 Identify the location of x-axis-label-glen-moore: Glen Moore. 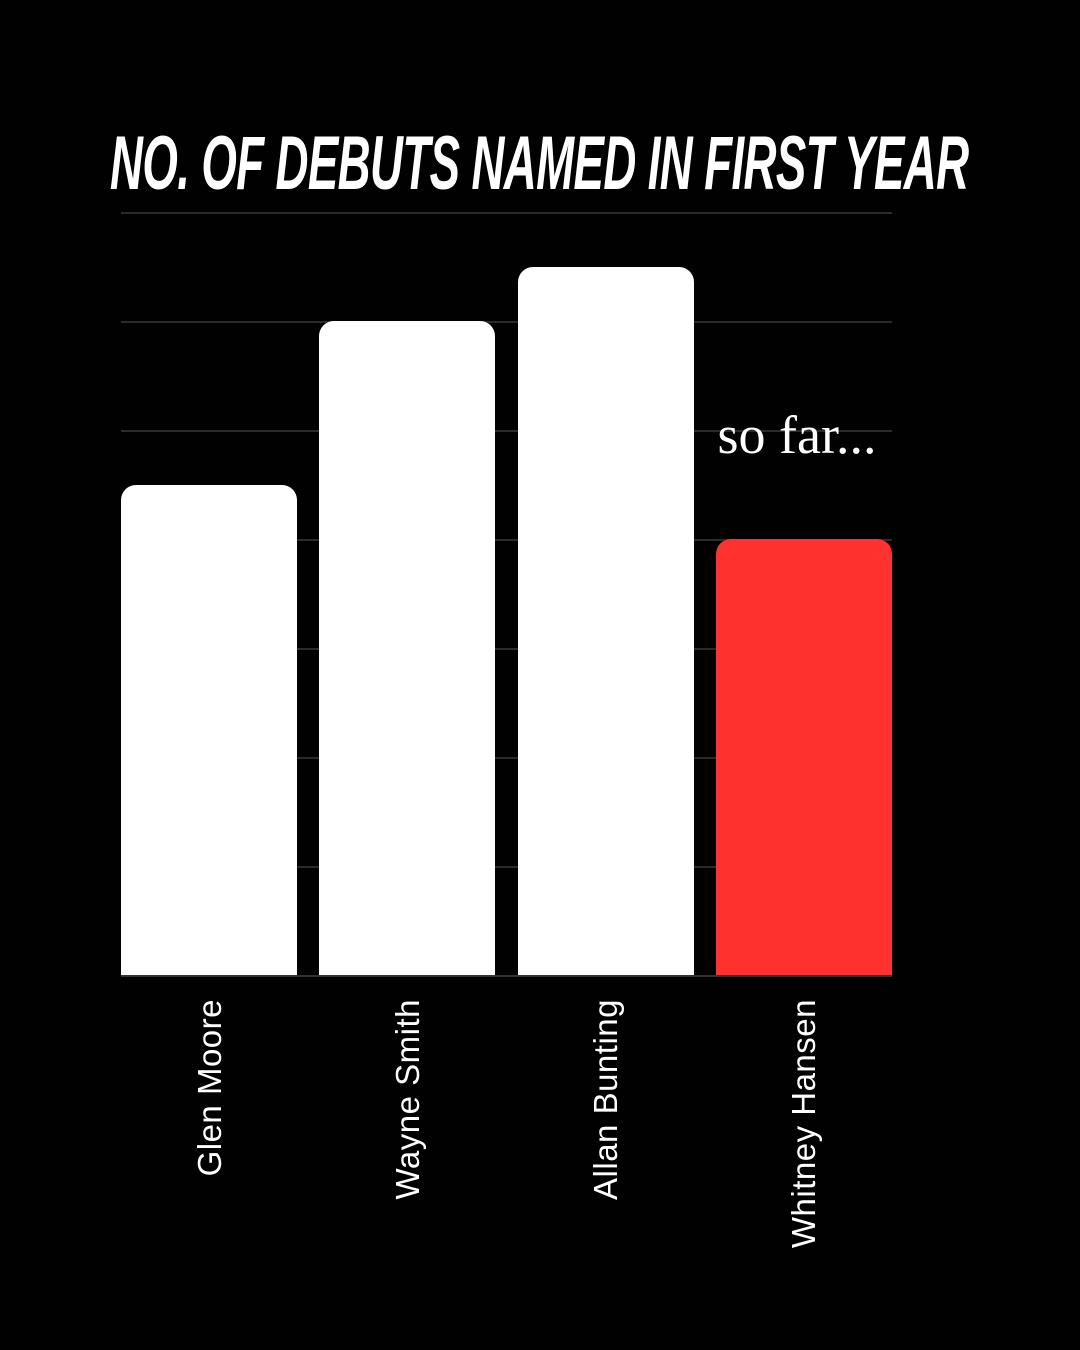
(209, 1088).